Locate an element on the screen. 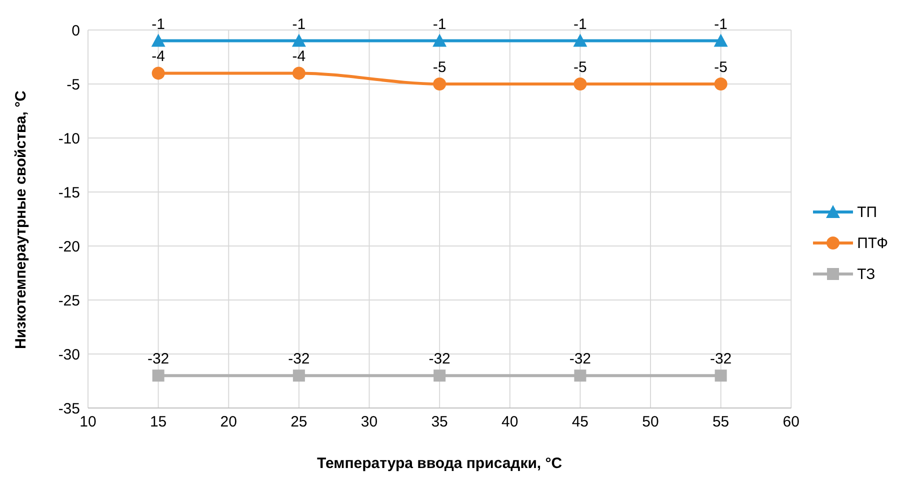 The width and height of the screenshot is (917, 487). x-tick-label: 50 is located at coordinates (650, 422).